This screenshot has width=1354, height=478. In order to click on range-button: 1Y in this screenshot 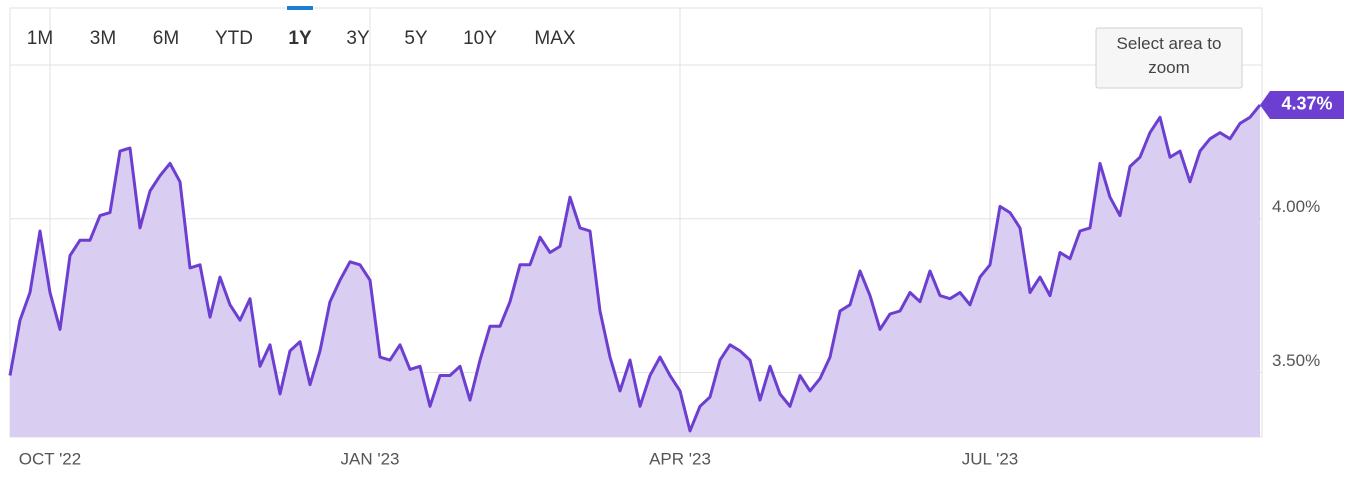, I will do `click(300, 38)`.